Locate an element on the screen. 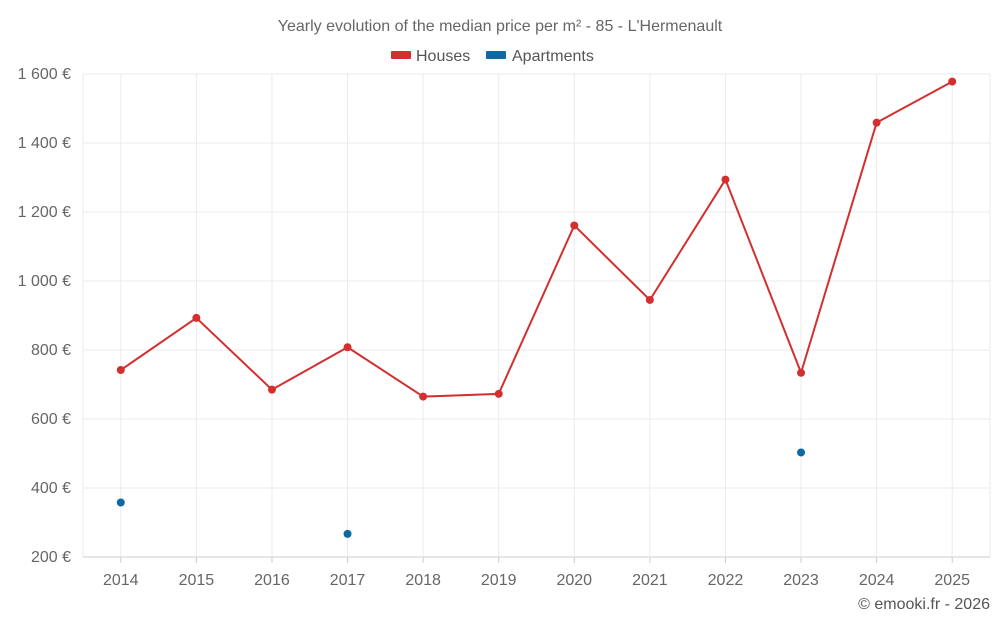  y-tick-label: 800 € is located at coordinates (51, 350).